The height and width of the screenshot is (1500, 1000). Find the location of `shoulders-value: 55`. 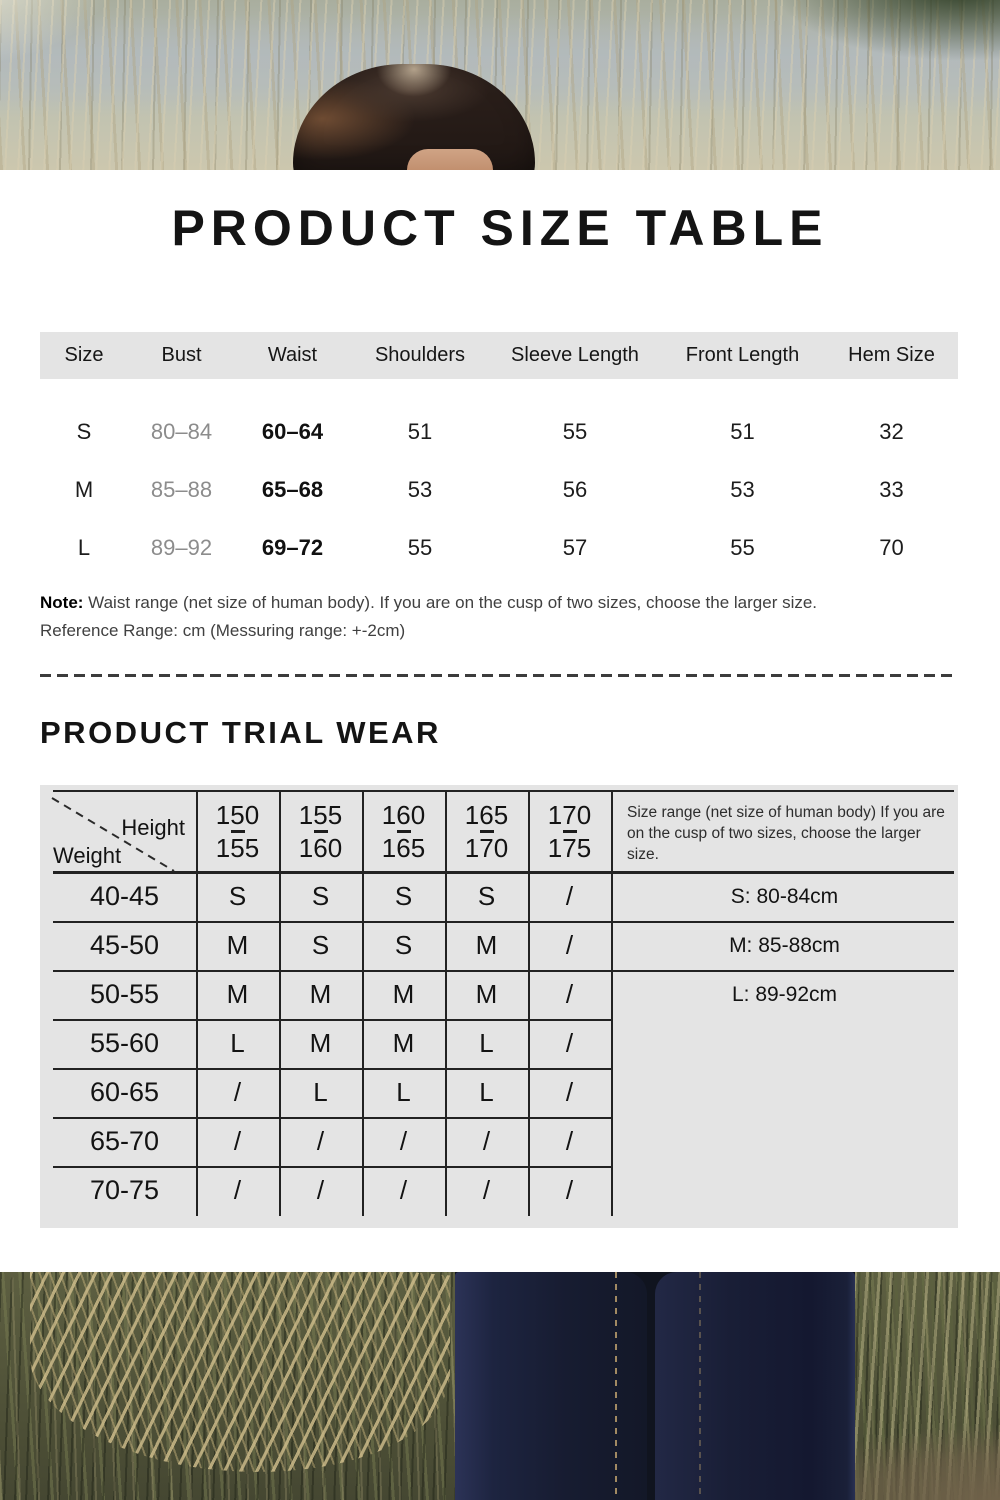

shoulders-value: 55 is located at coordinates (420, 547).